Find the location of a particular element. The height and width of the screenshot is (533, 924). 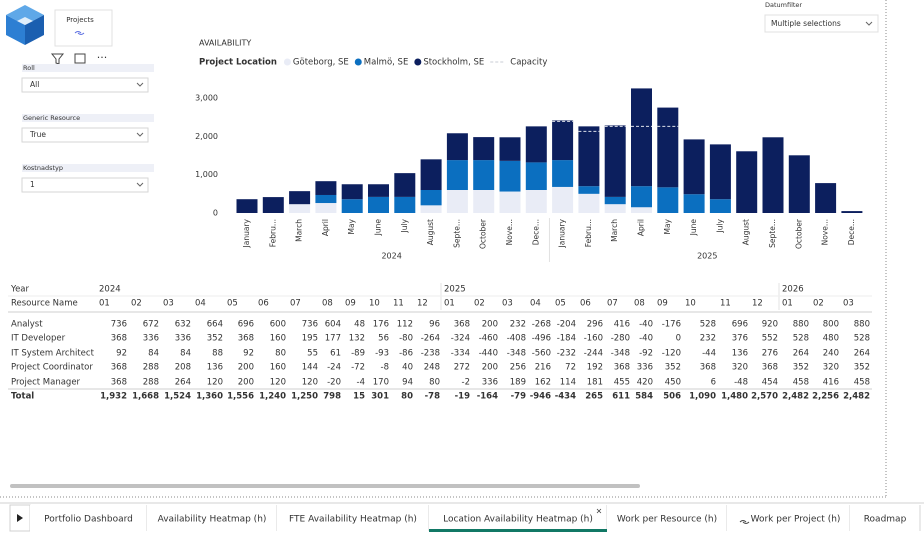

table-cell: 604 is located at coordinates (333, 325).